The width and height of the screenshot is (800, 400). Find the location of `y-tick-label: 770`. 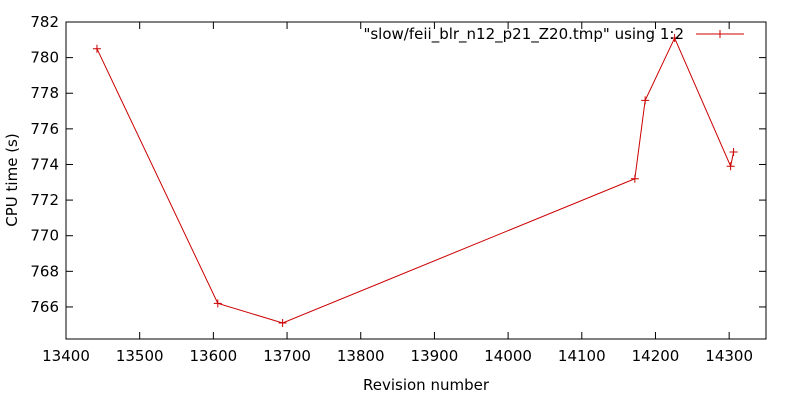

y-tick-label: 770 is located at coordinates (44, 236).